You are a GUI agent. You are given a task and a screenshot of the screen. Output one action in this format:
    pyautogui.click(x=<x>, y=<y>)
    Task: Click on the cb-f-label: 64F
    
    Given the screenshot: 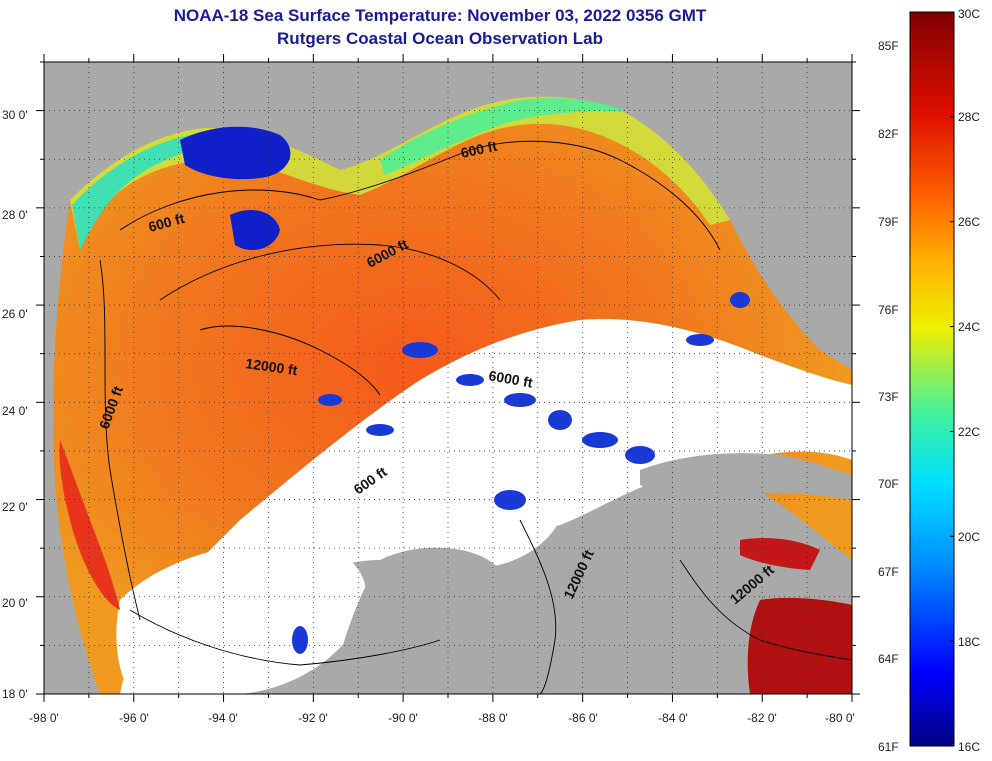 What is the action you would take?
    pyautogui.click(x=888, y=659)
    